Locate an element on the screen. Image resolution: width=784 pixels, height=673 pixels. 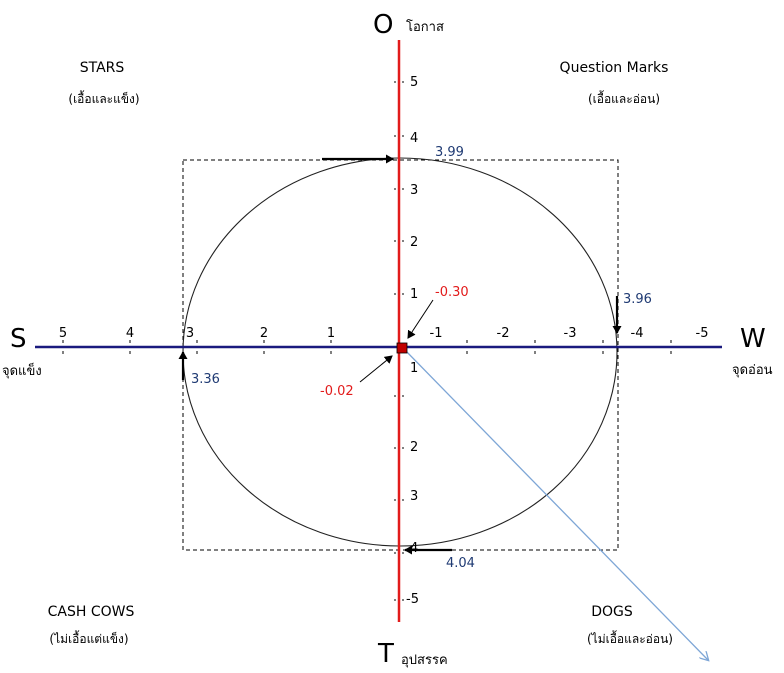
x-tick-marks is located at coordinates (367, 347).